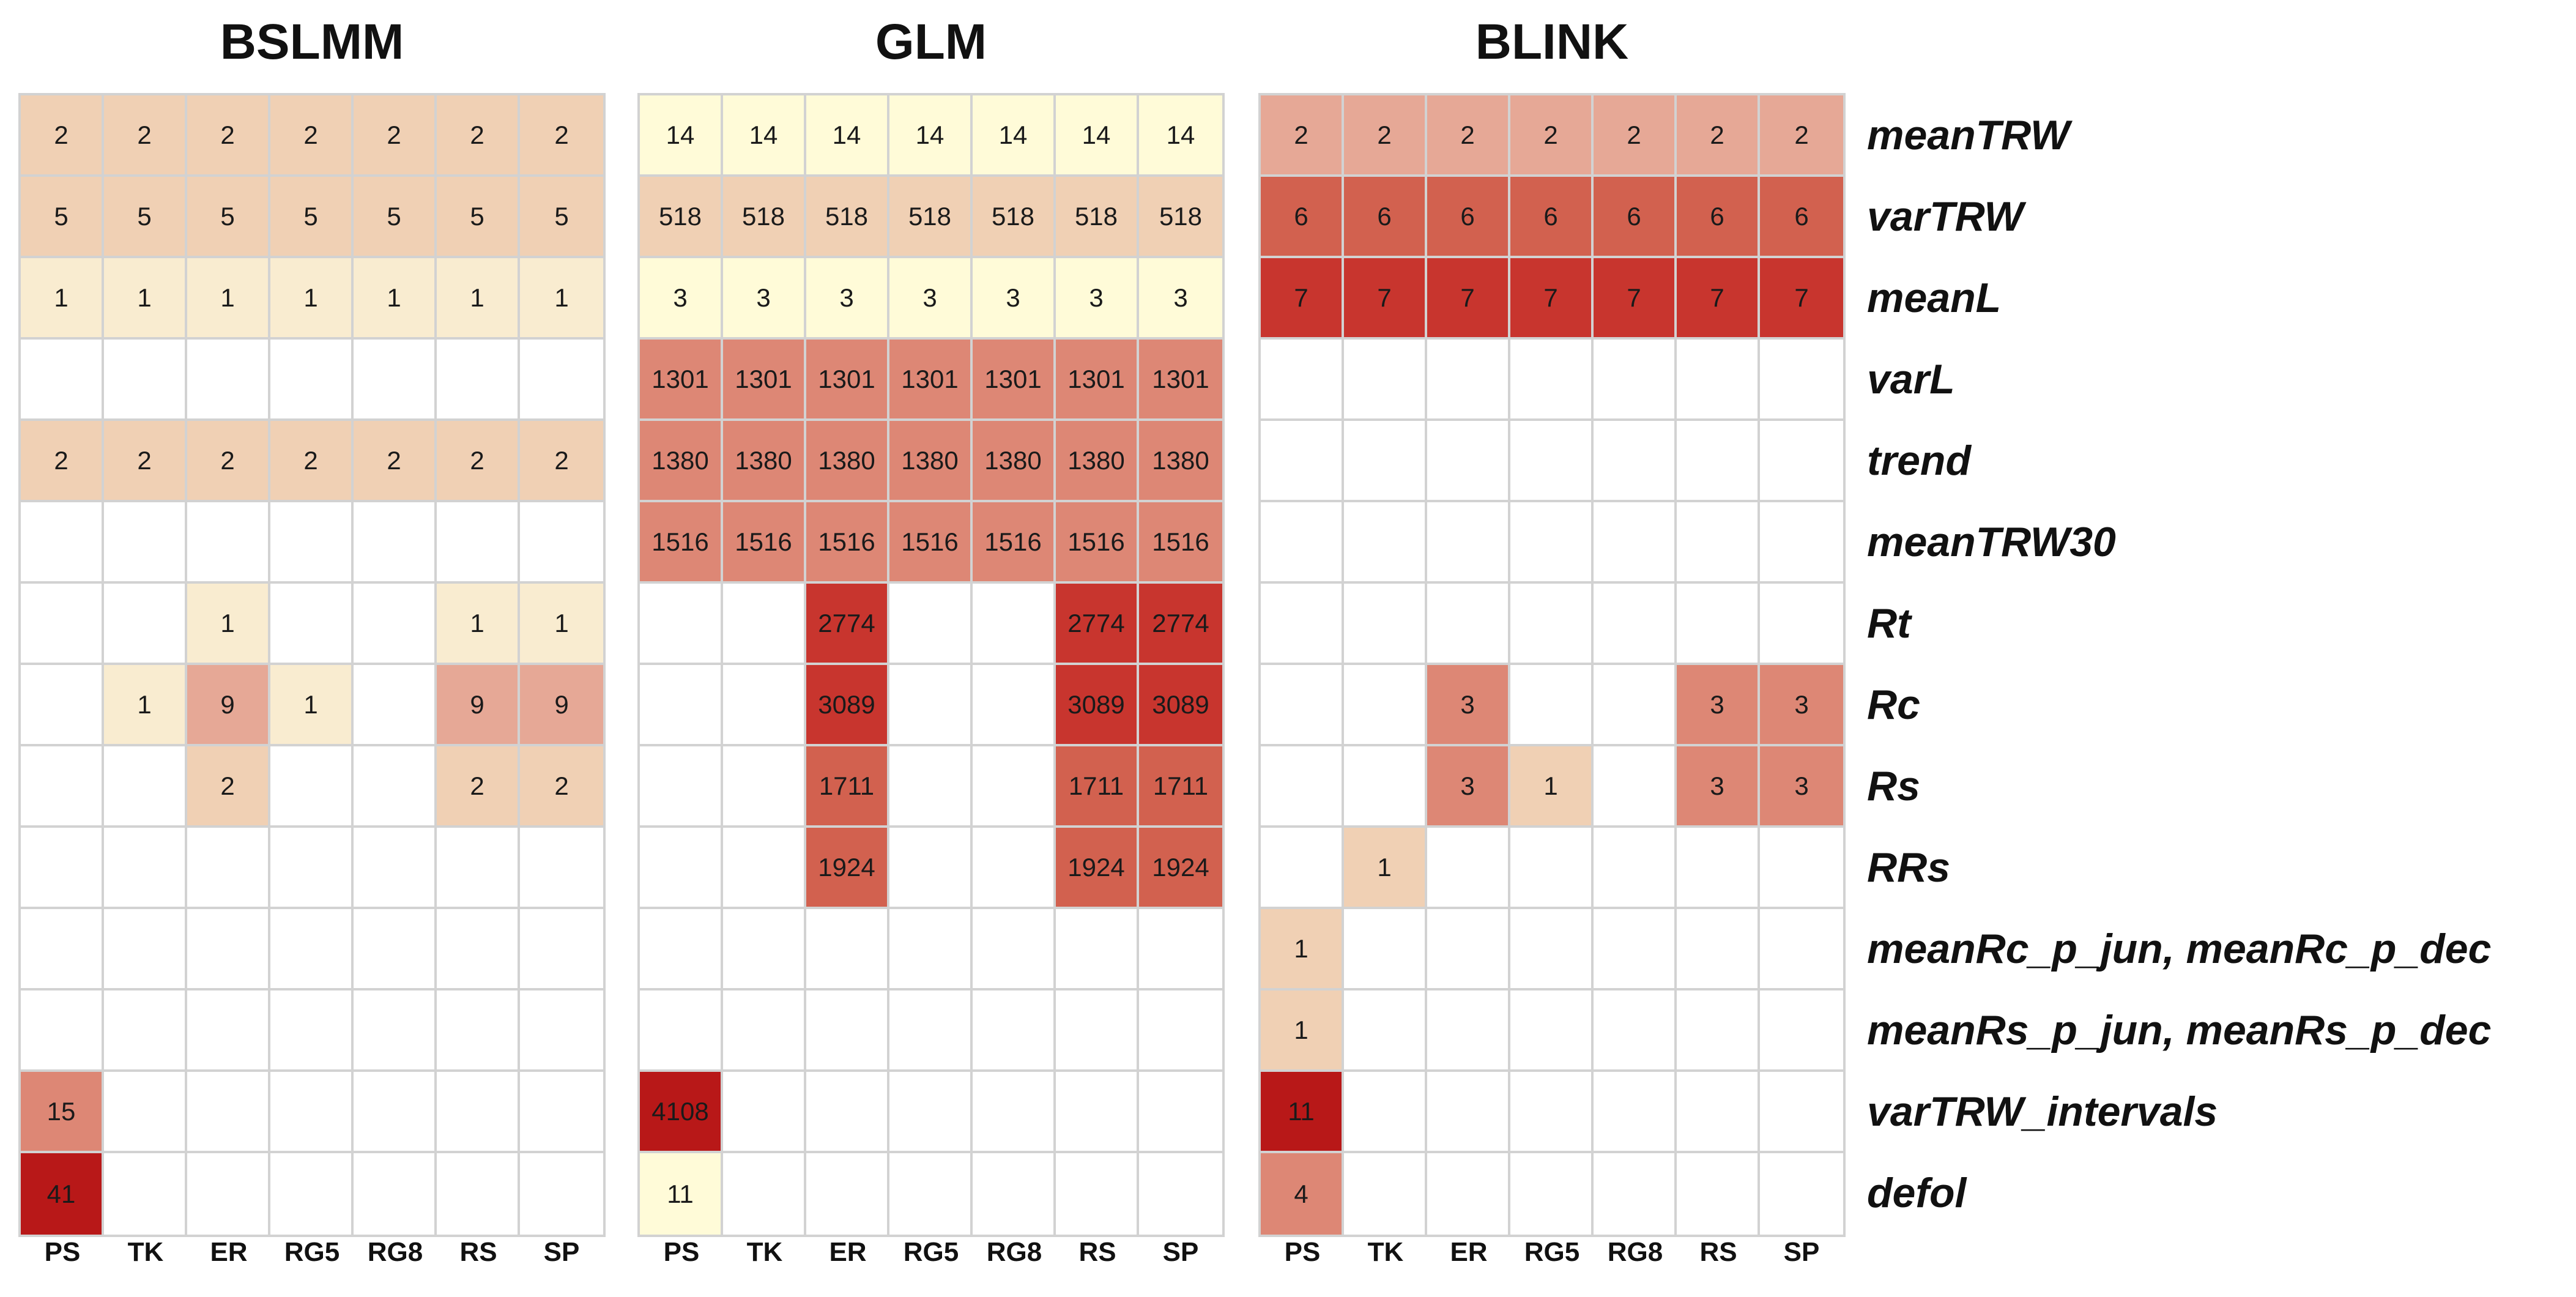 This screenshot has height=1297, width=2576. Describe the element at coordinates (1945, 216) in the screenshot. I see `row-label: varTRW` at that location.